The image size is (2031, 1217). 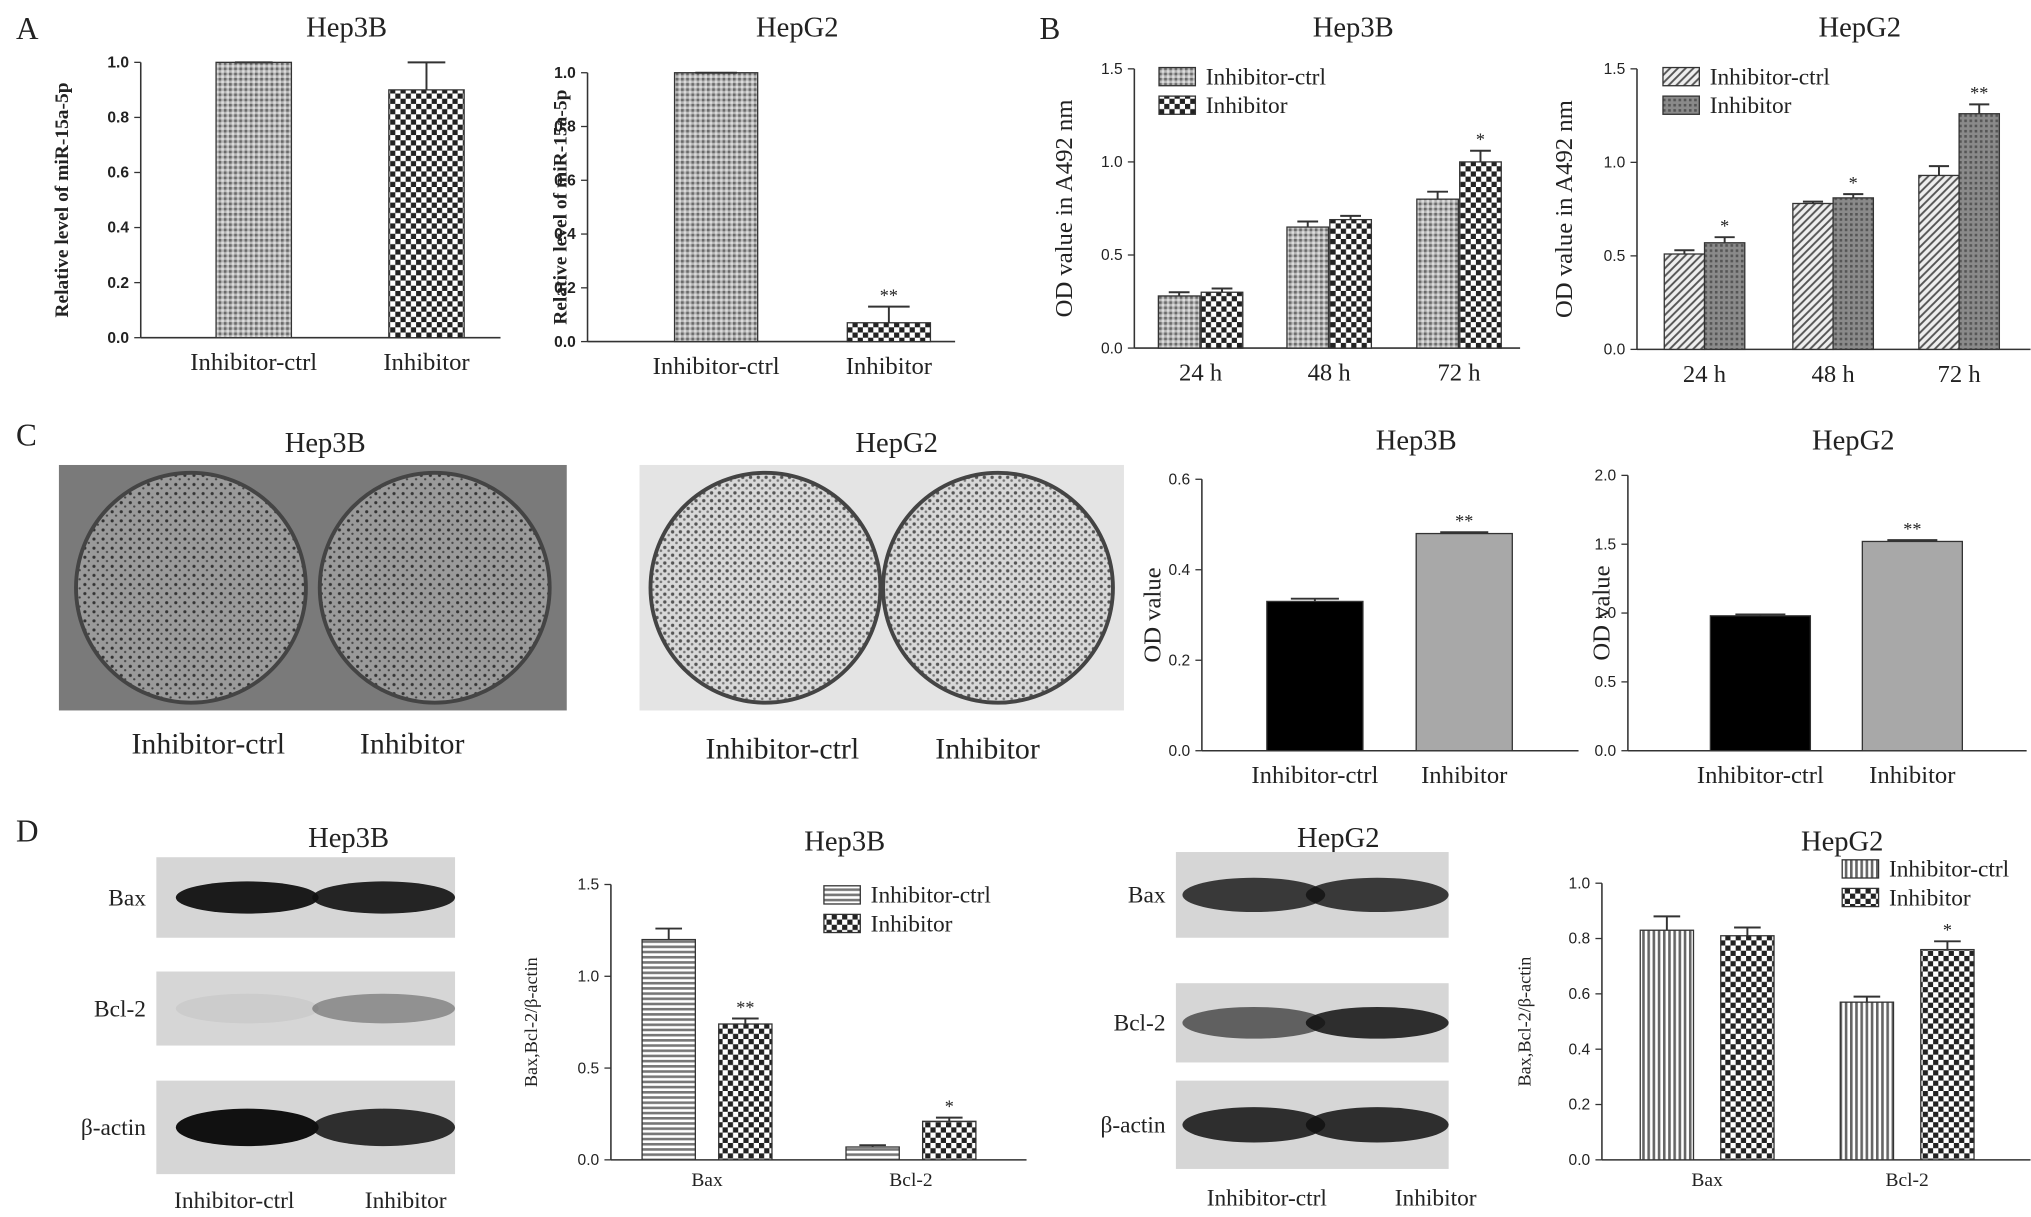 What do you see at coordinates (1050, 28) in the screenshot?
I see `panel-letter: B` at bounding box center [1050, 28].